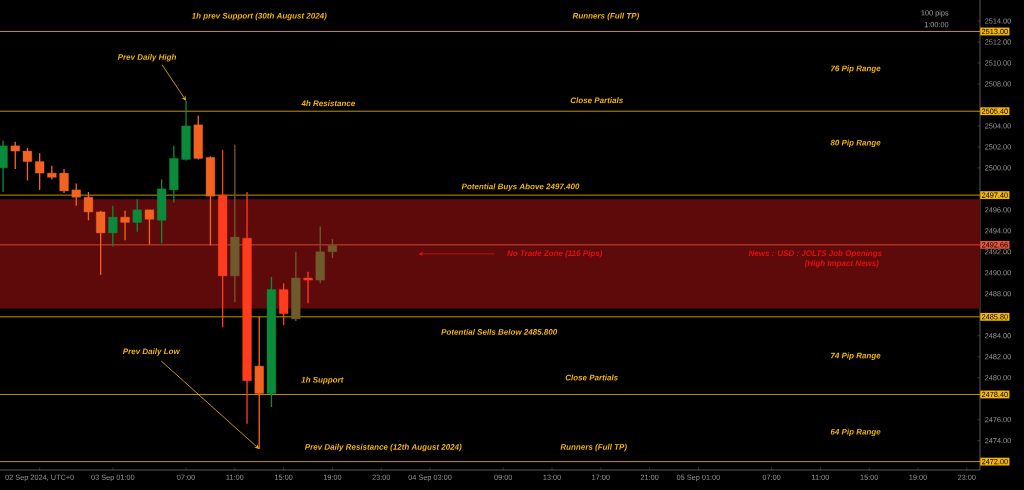 The height and width of the screenshot is (490, 1024). Describe the element at coordinates (855, 432) in the screenshot. I see `annotation: 64 Pip Range` at that location.